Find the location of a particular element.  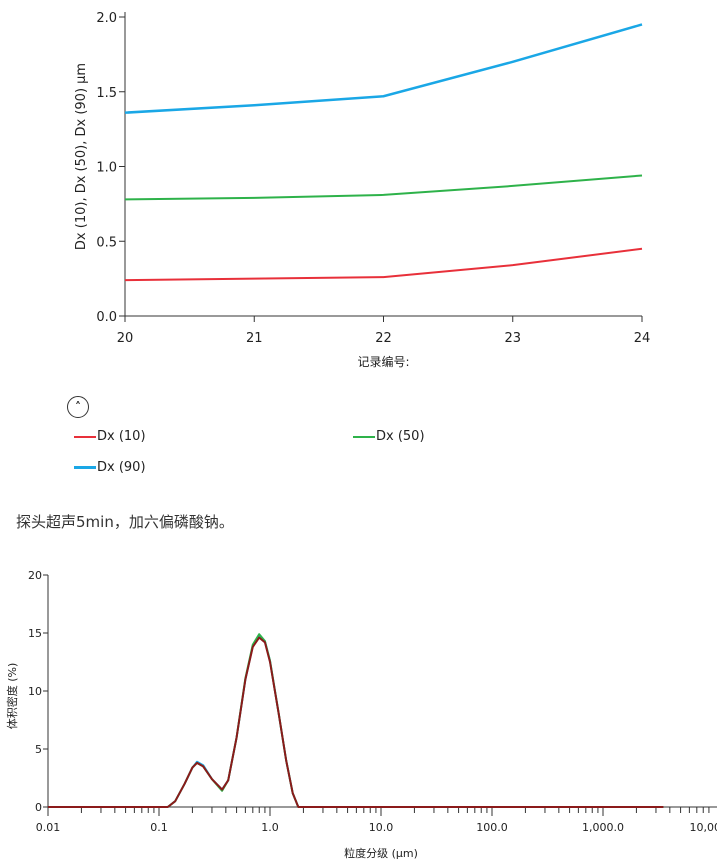

x-tick-label: 0.01 is located at coordinates (48, 827).